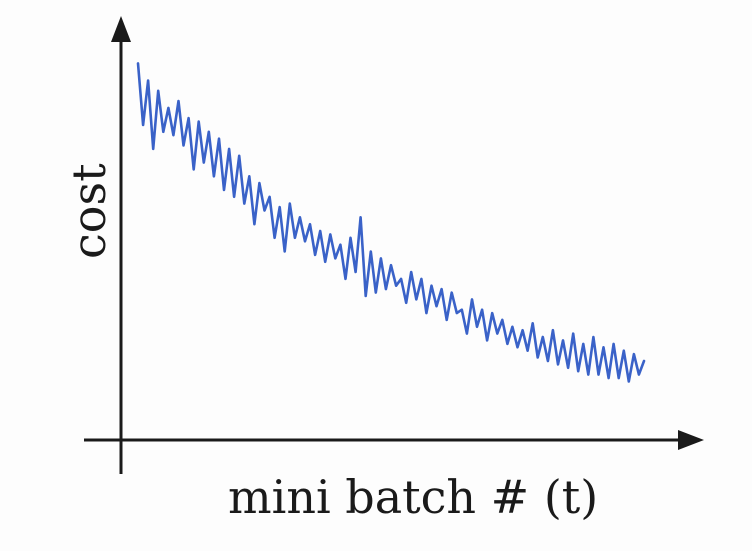 The height and width of the screenshot is (551, 752). What do you see at coordinates (89, 211) in the screenshot?
I see `y-axis-label: cost` at bounding box center [89, 211].